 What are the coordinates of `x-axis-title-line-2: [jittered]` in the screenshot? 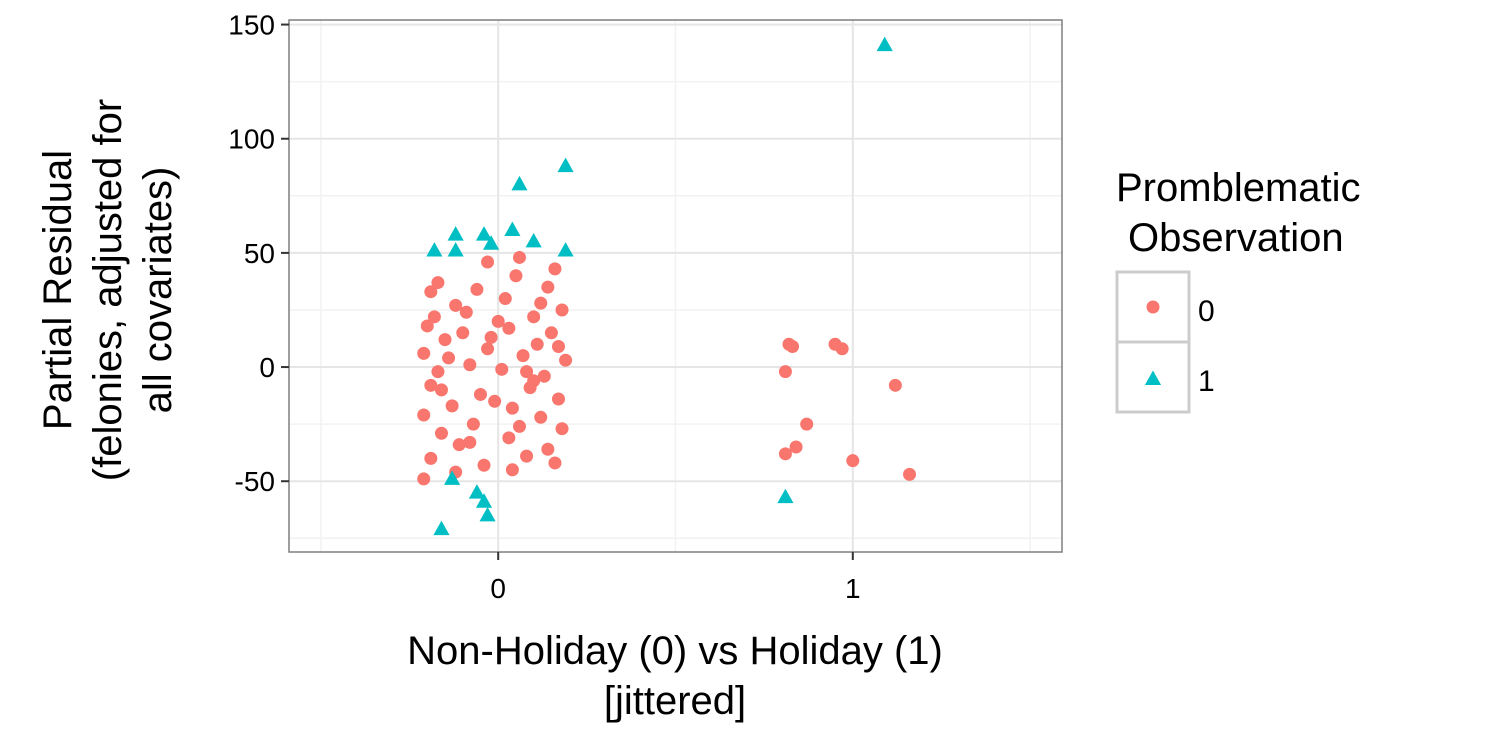 It's located at (675, 701).